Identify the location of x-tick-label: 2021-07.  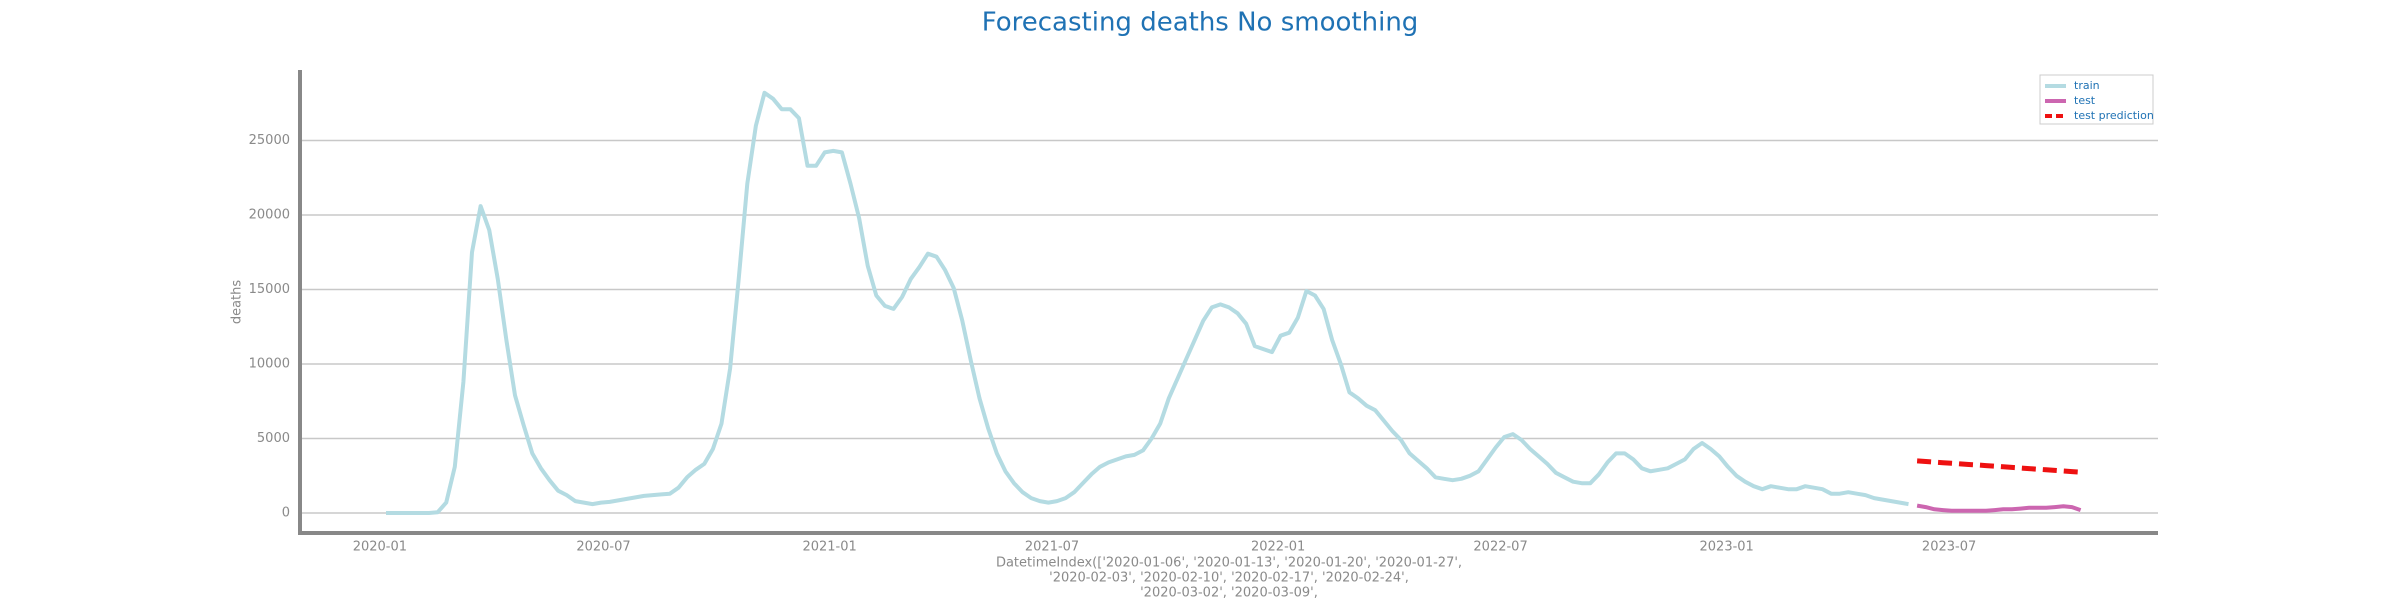
(1052, 547).